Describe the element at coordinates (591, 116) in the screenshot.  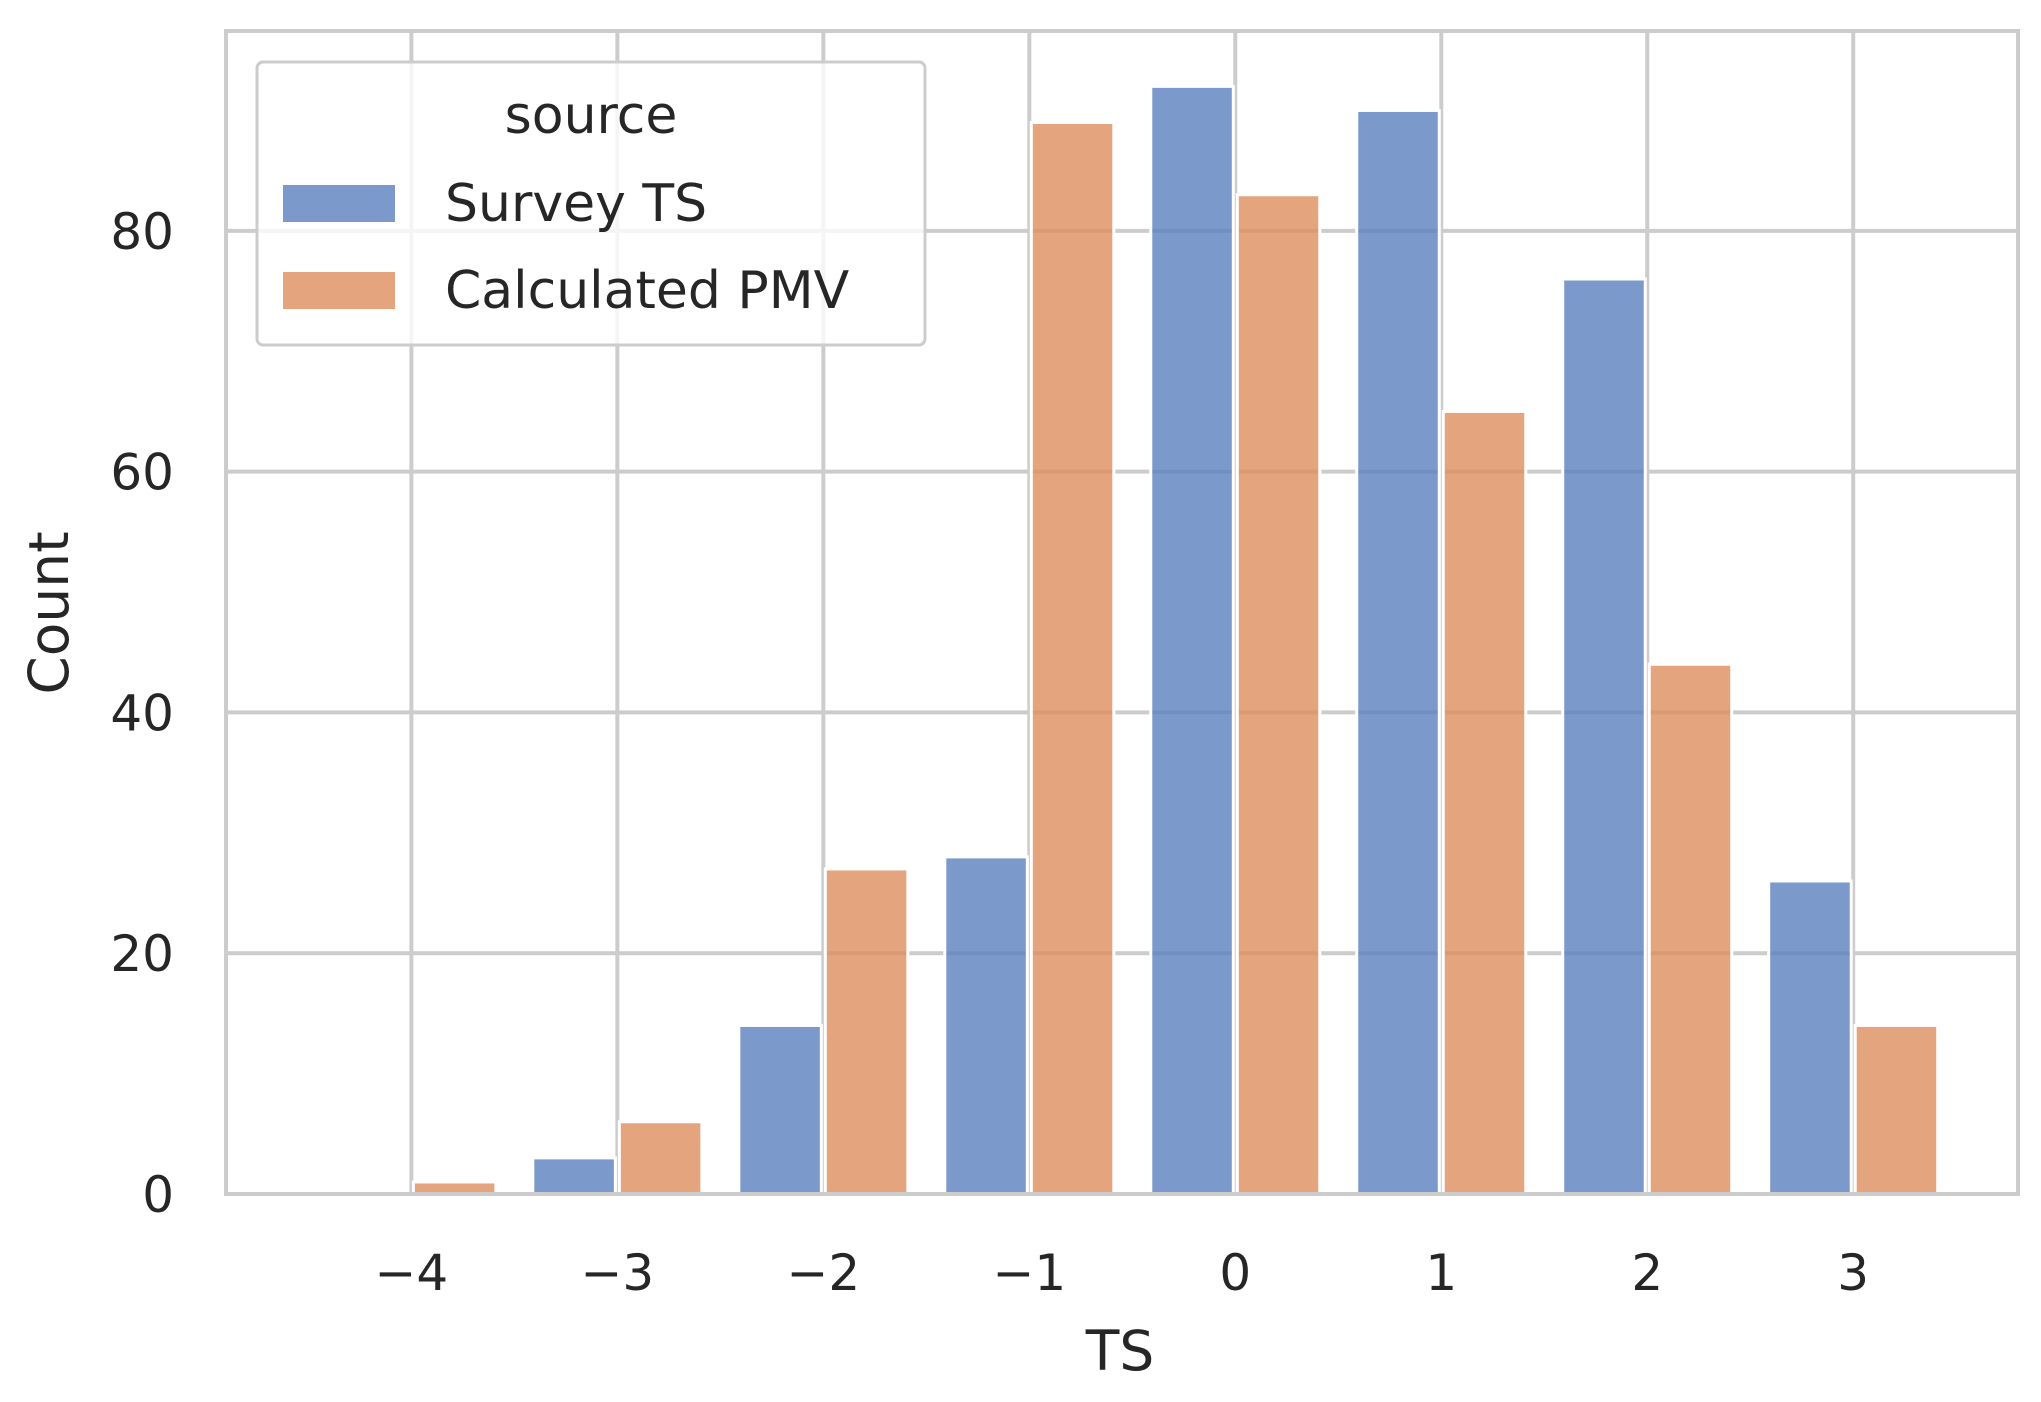
I see `legend-title: source` at that location.